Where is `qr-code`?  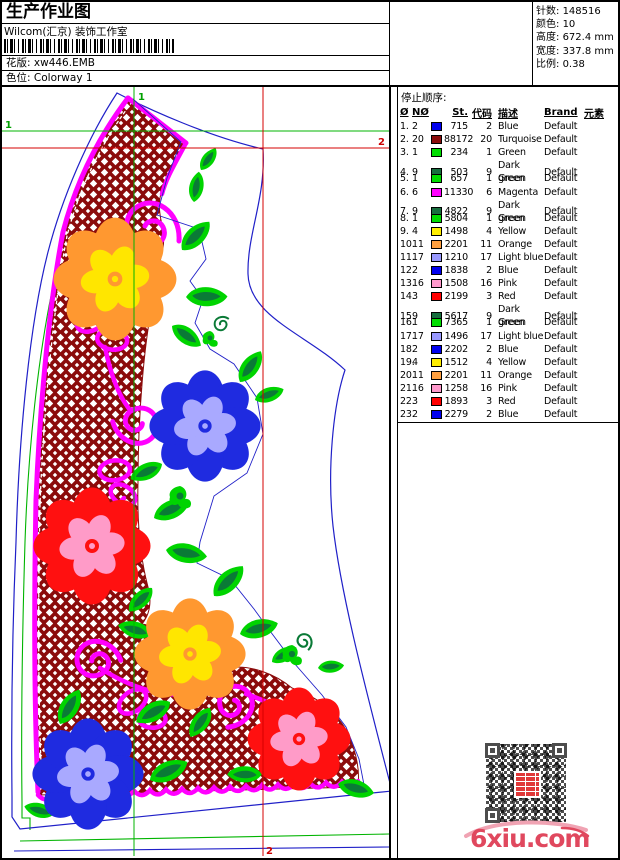 qr-code is located at coordinates (526, 783).